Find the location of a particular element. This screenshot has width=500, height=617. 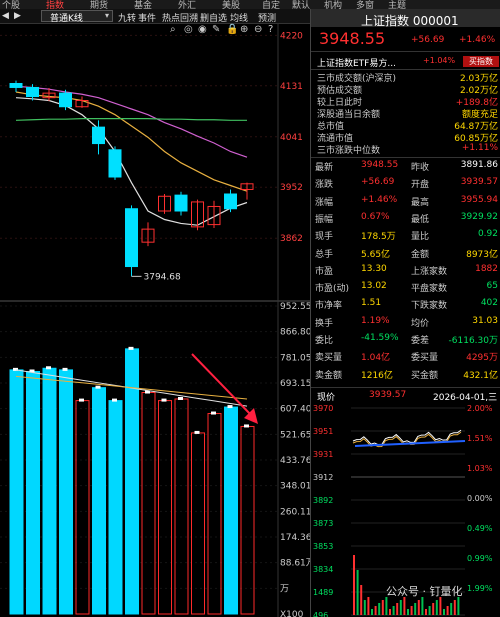

nav-tab-6: 自定 is located at coordinates (271, 5).